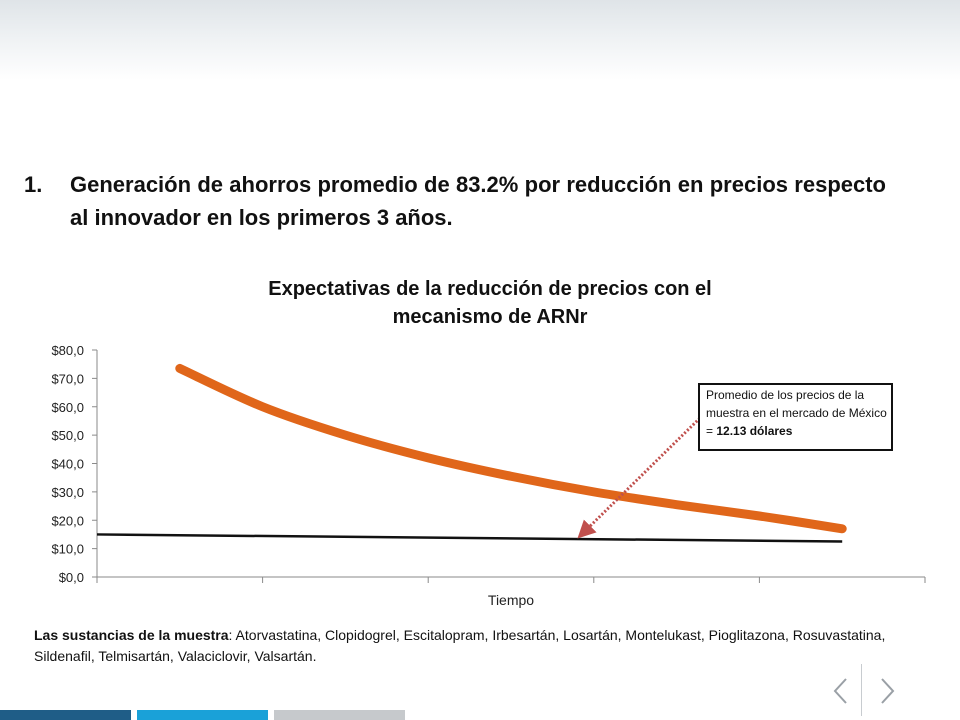 The image size is (960, 720). I want to click on next-slide-button, so click(887, 691).